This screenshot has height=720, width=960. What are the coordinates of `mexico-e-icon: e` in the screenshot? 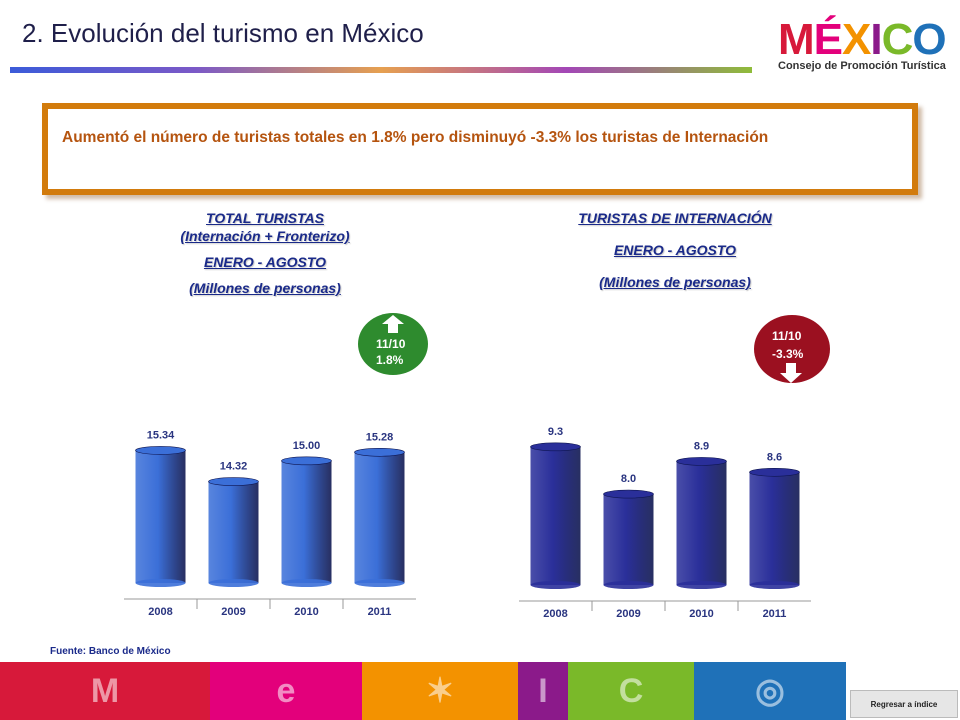 It's located at (286, 690).